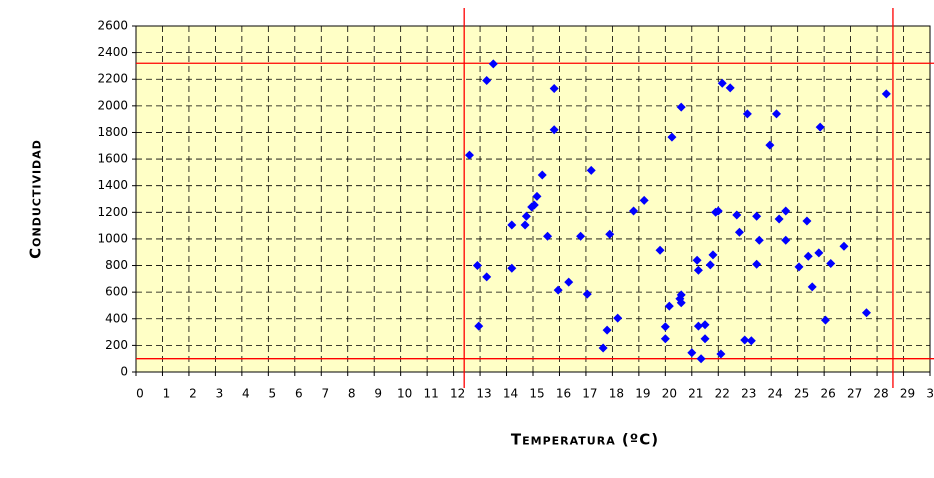  What do you see at coordinates (801, 394) in the screenshot?
I see `x-tick-label: 25` at bounding box center [801, 394].